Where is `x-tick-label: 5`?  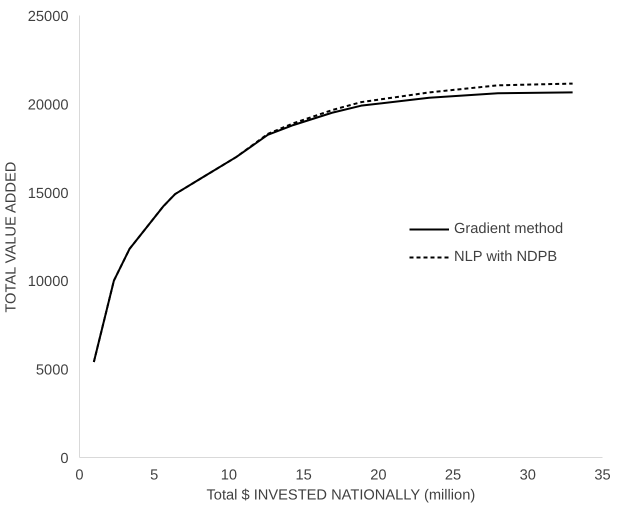 x-tick-label: 5 is located at coordinates (154, 476).